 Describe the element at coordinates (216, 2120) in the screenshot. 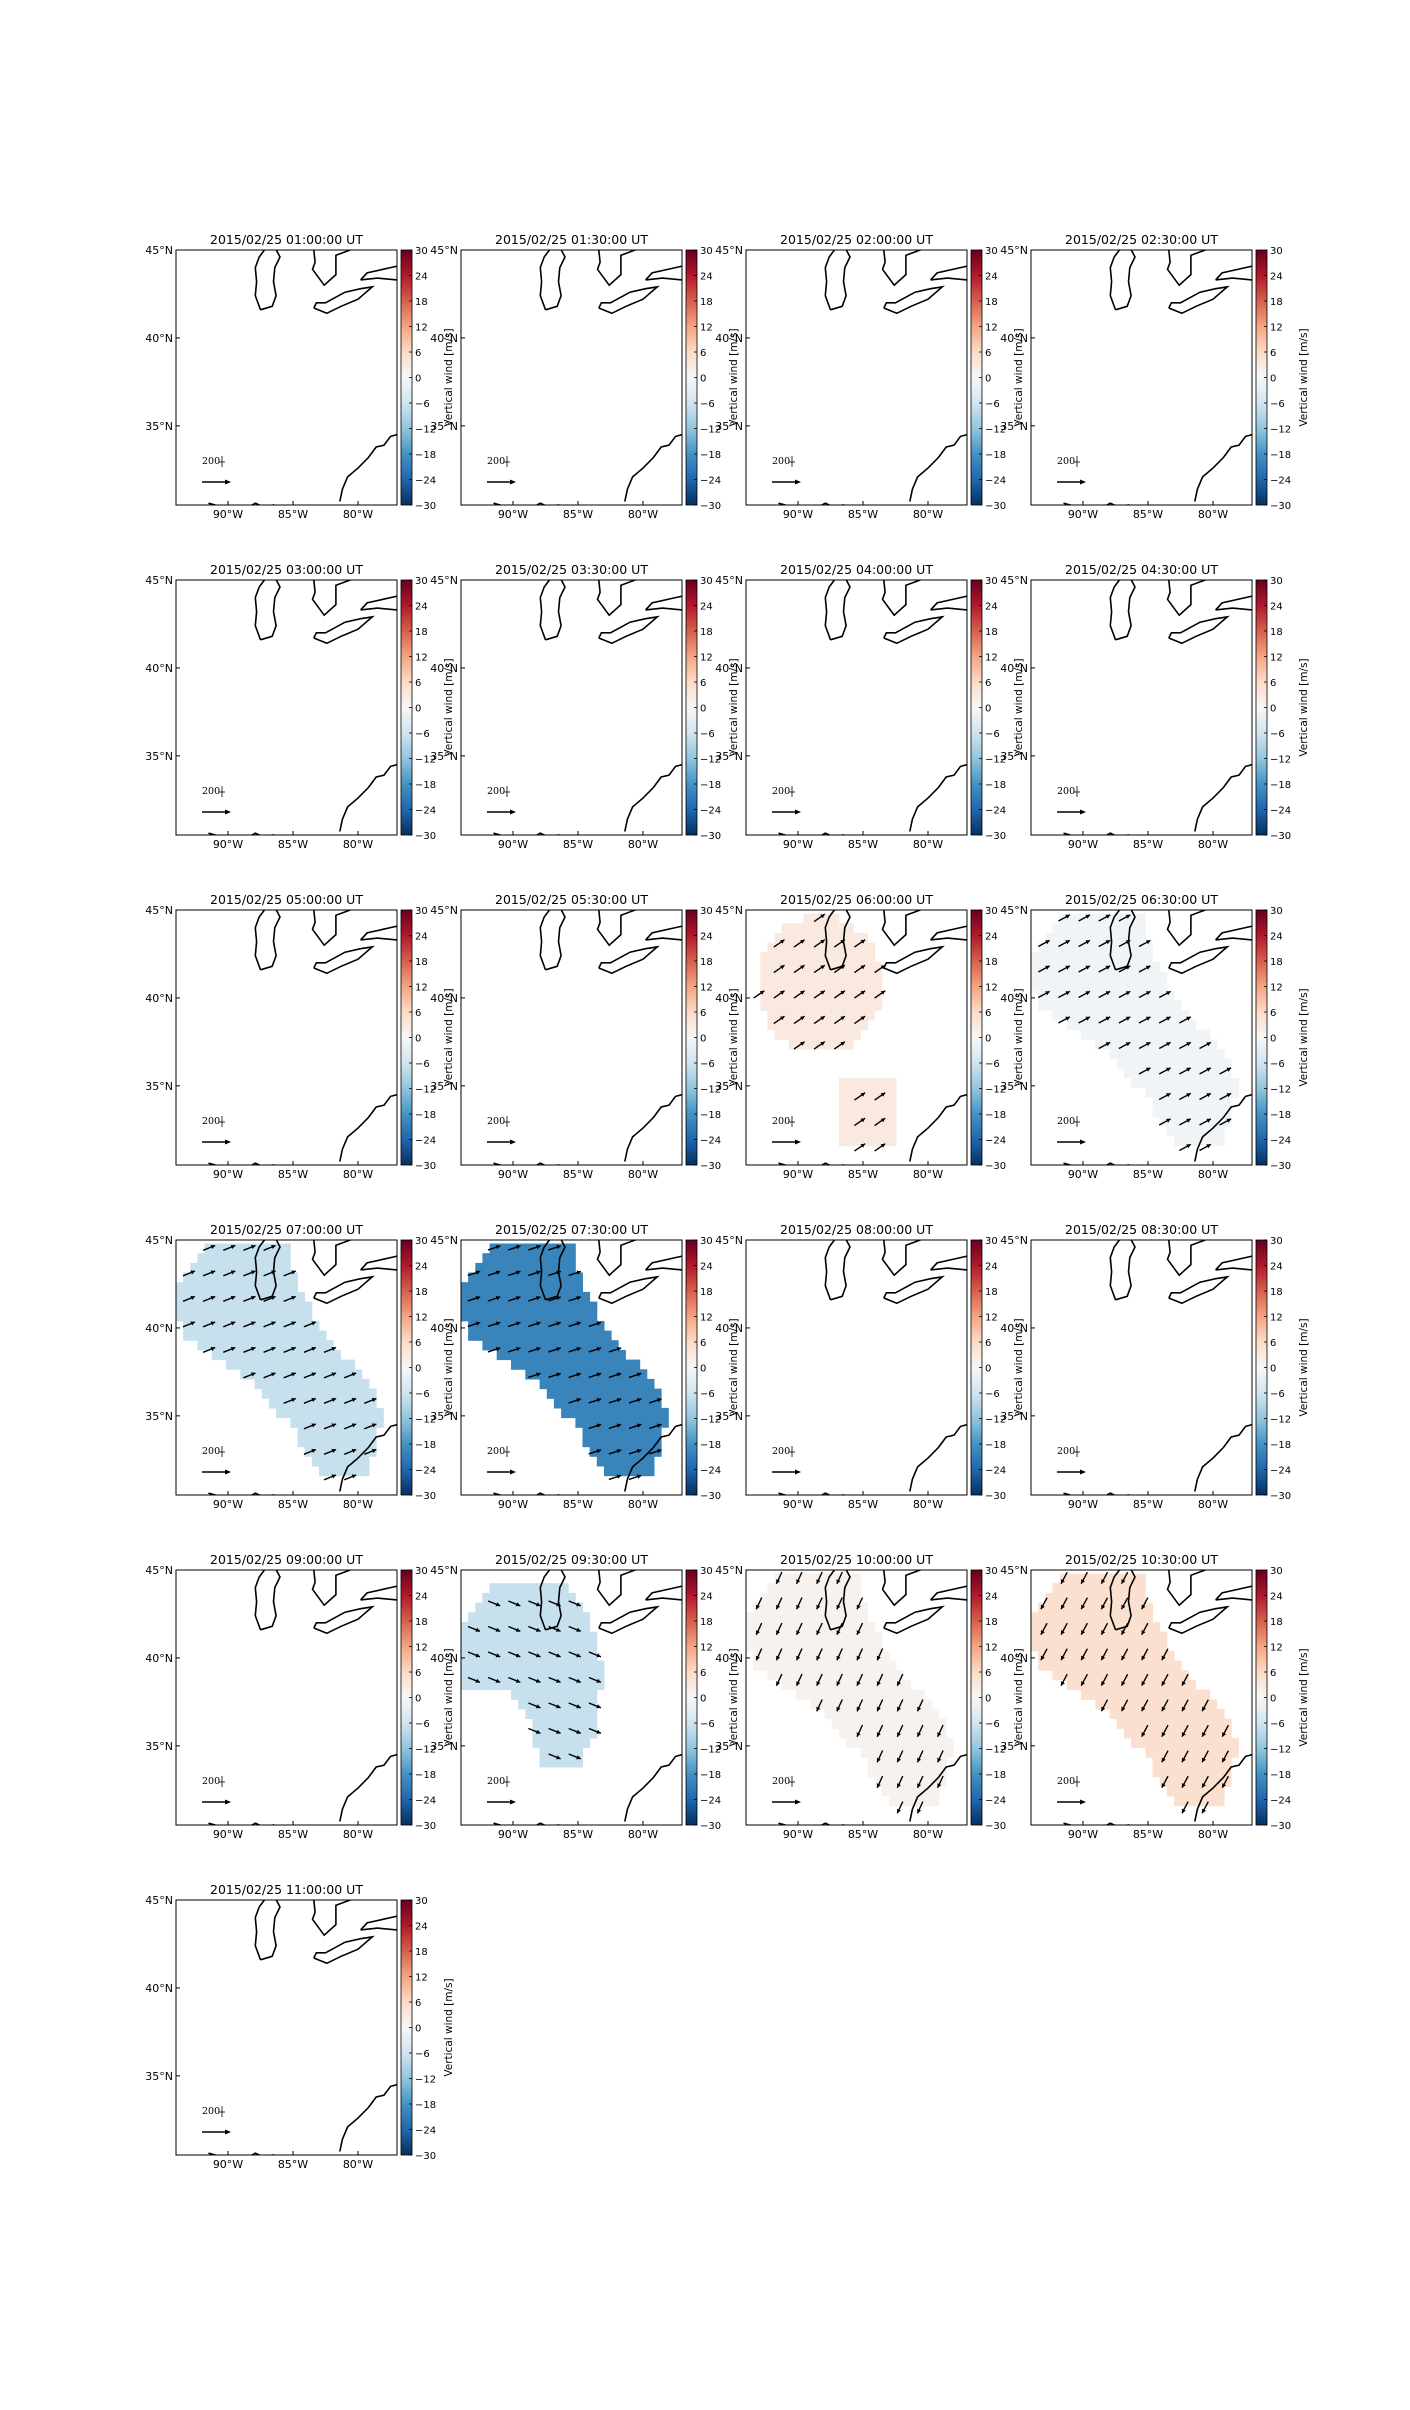

I see `quiver-key: 200` at that location.